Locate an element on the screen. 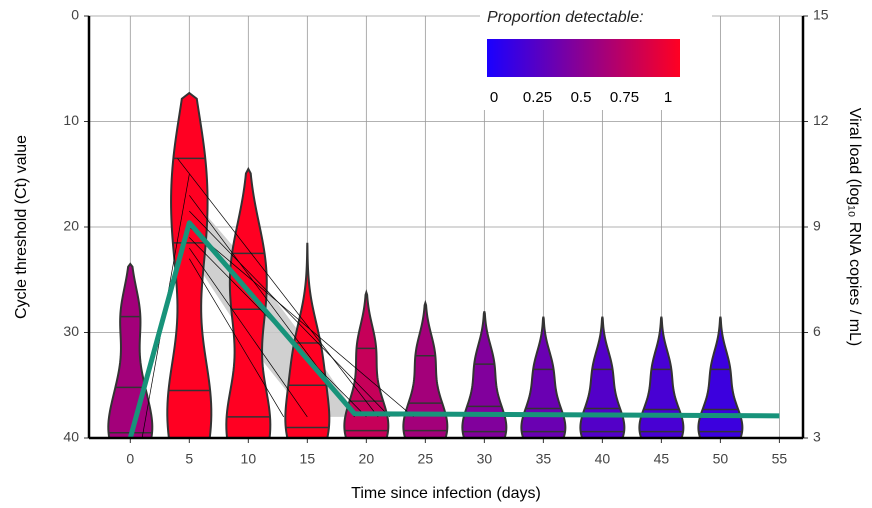  x-tick-label: 35 is located at coordinates (544, 459).